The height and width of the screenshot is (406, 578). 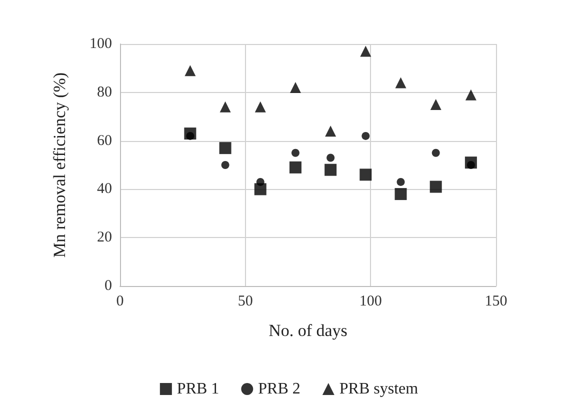 I want to click on y-tick-label: 60, so click(x=104, y=140).